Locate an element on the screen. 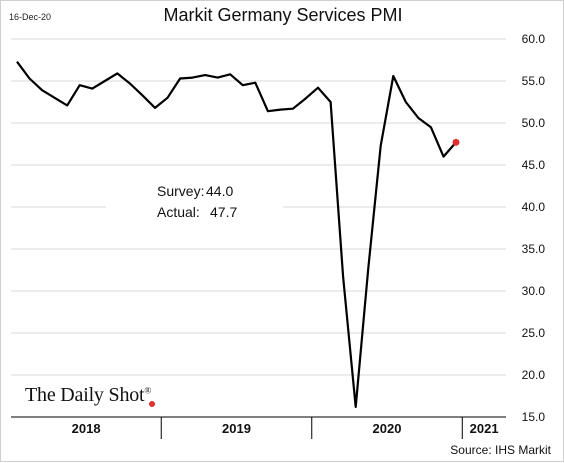  y-tick-label: 30.0 is located at coordinates (534, 291).